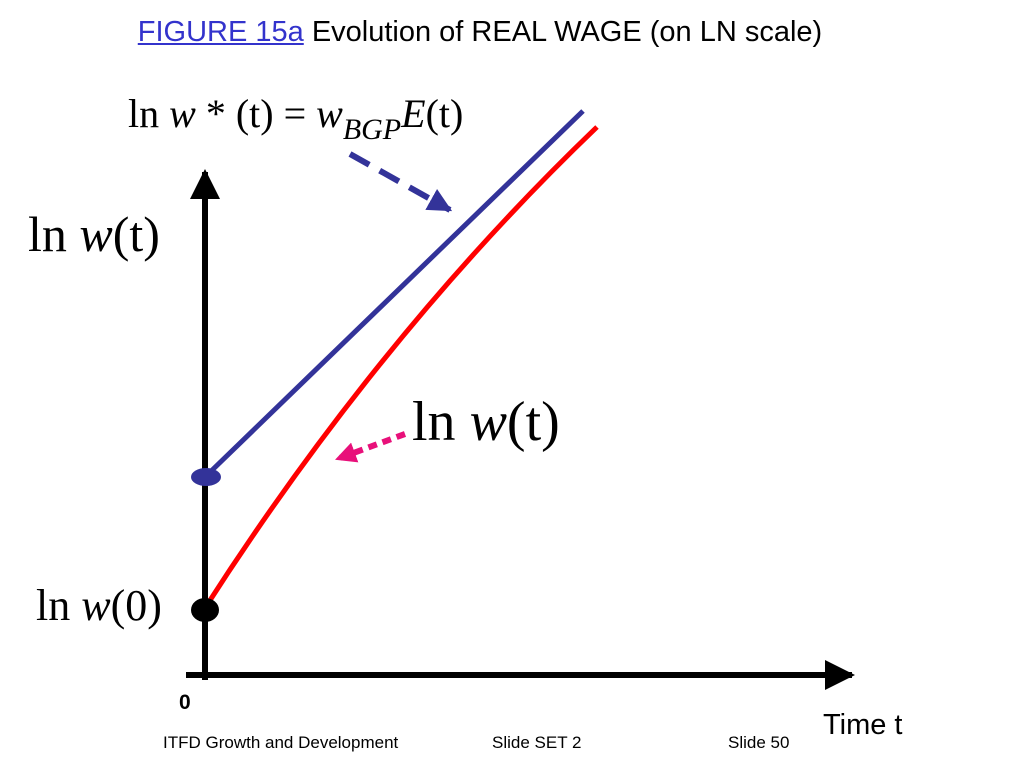  Describe the element at coordinates (53, 605) in the screenshot. I see `origin-label-ln: ln` at that location.